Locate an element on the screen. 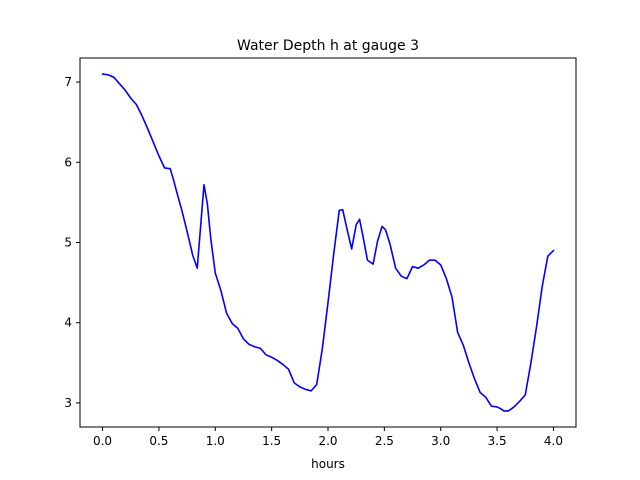 The height and width of the screenshot is (480, 640). x-tick-label: 3.0 is located at coordinates (440, 441).